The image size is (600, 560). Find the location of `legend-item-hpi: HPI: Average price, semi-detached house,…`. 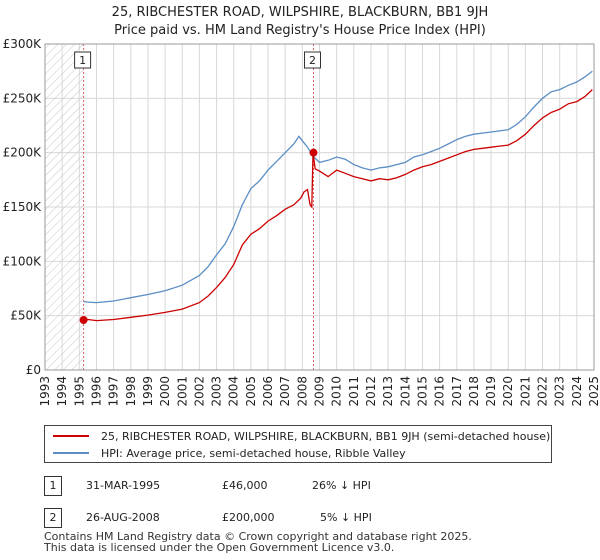

legend-item-hpi: HPI: Average price, semi-detached house,… is located at coordinates (229, 453).